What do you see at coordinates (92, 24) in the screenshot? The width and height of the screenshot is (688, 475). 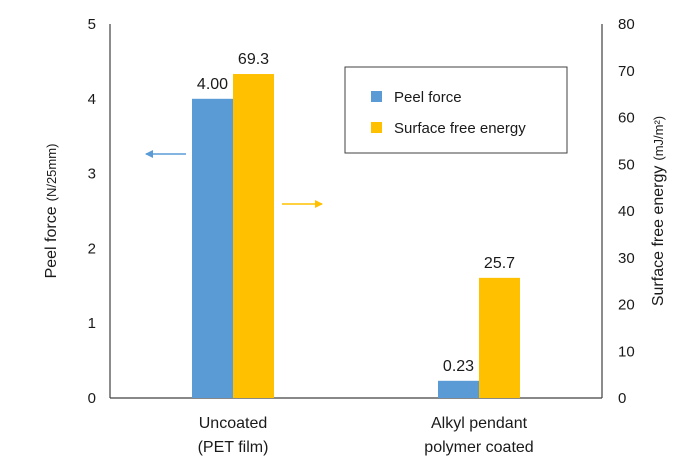 I see `left-tick-label: 5` at bounding box center [92, 24].